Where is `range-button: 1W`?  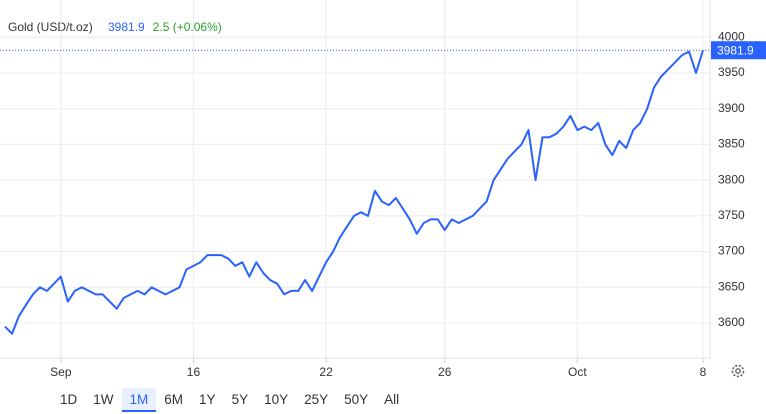 range-button: 1W is located at coordinates (103, 399).